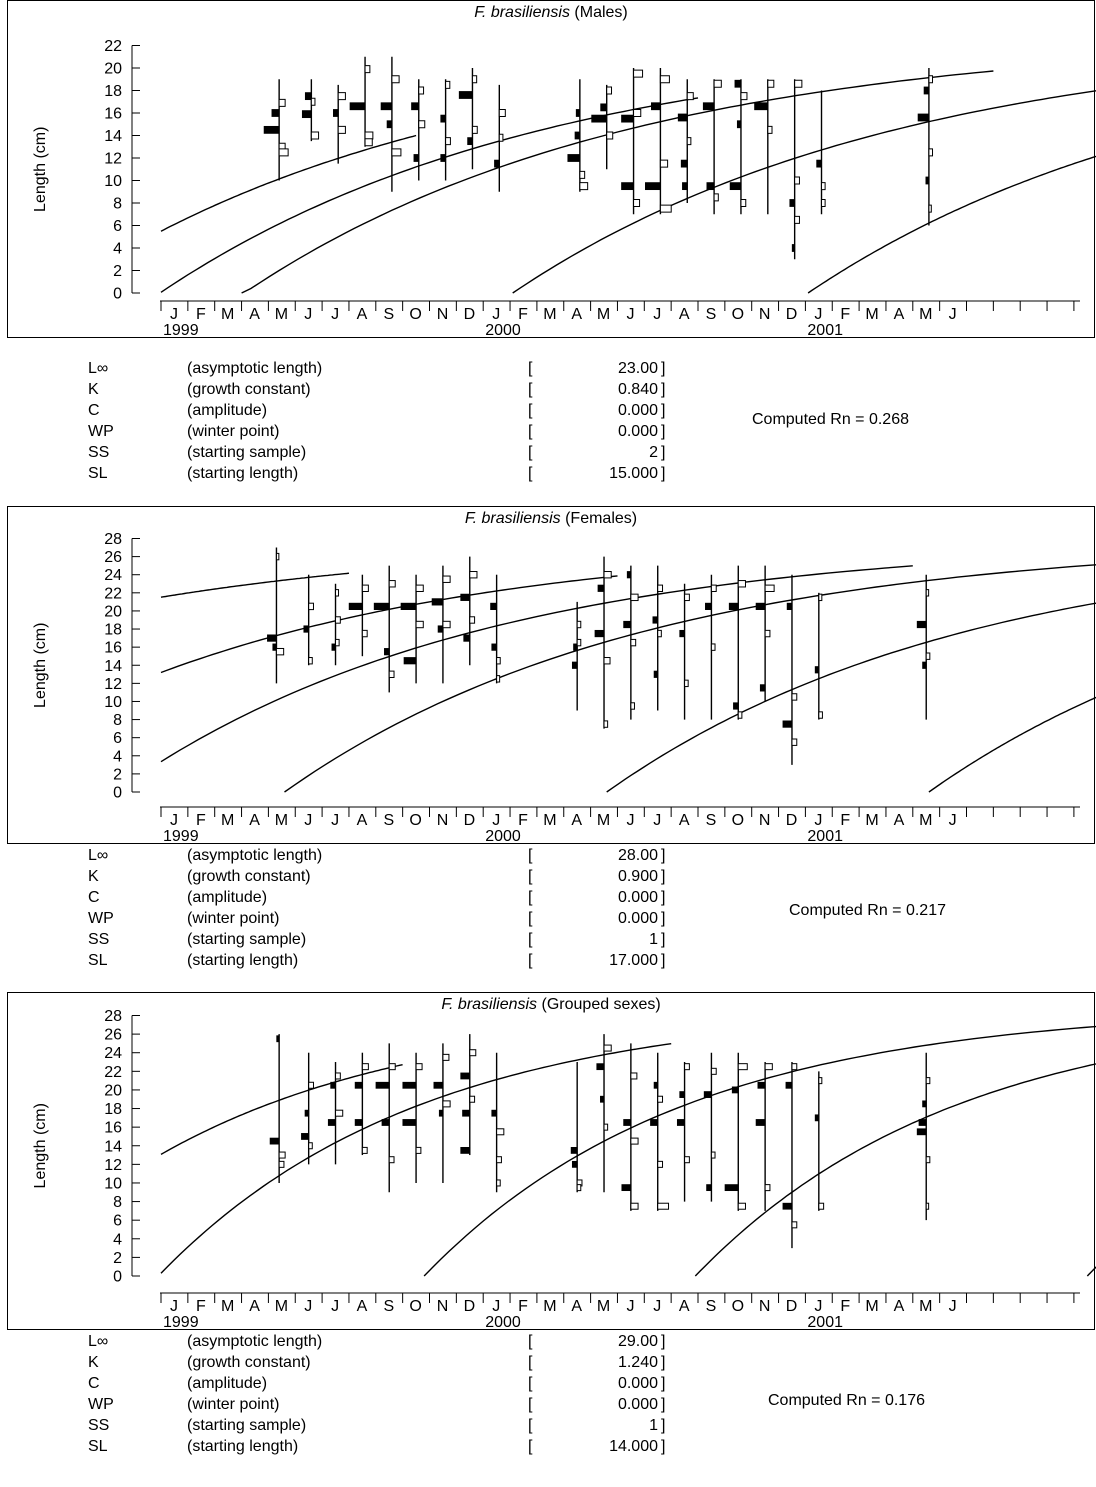 The width and height of the screenshot is (1096, 1487). Describe the element at coordinates (98, 368) in the screenshot. I see `param-symbol: L∞` at that location.